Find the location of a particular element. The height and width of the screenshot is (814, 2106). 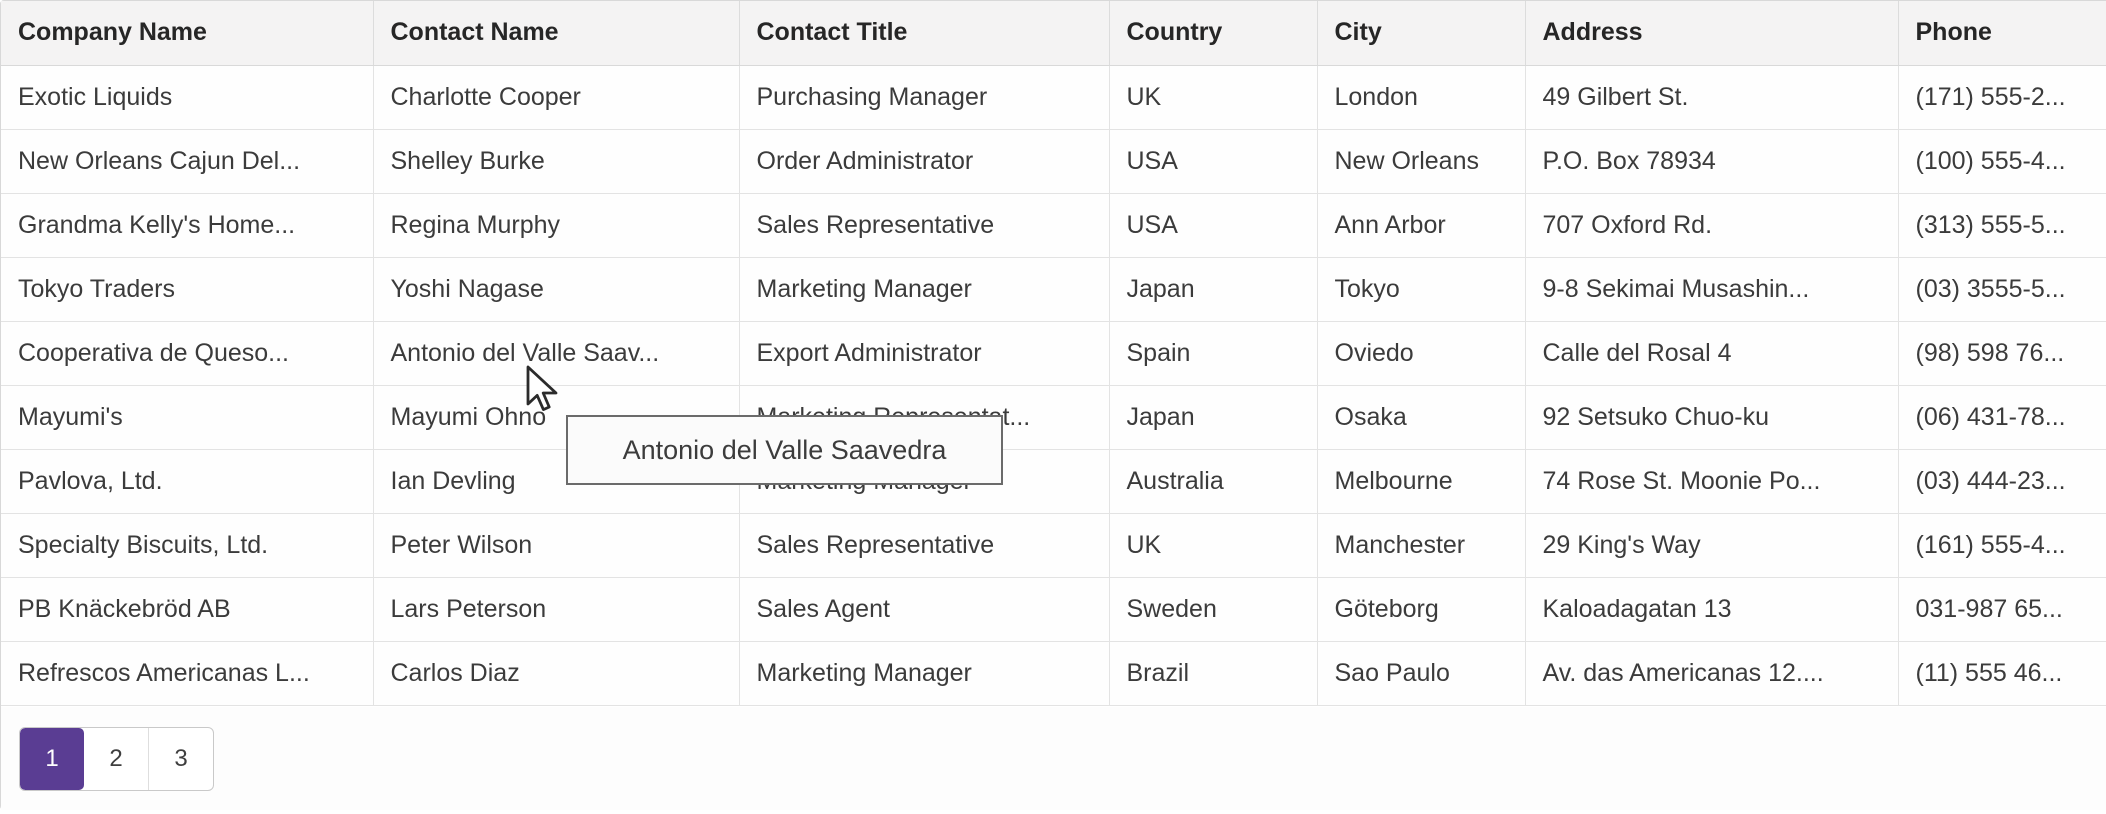

table-cell: Osaka is located at coordinates (1421, 417).